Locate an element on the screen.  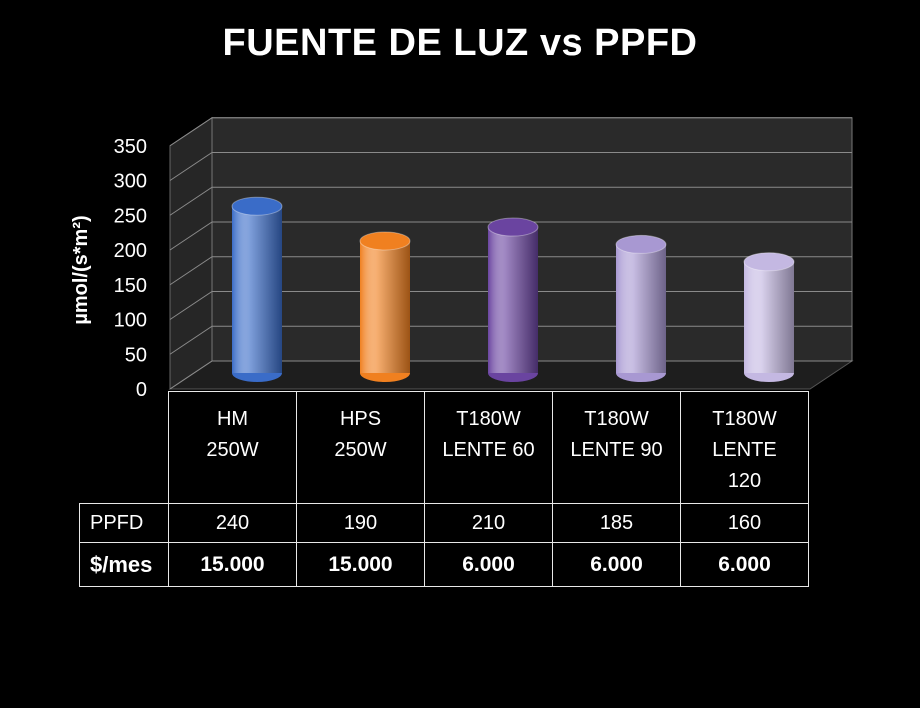
row-label-cost: $/mes is located at coordinates (124, 564).